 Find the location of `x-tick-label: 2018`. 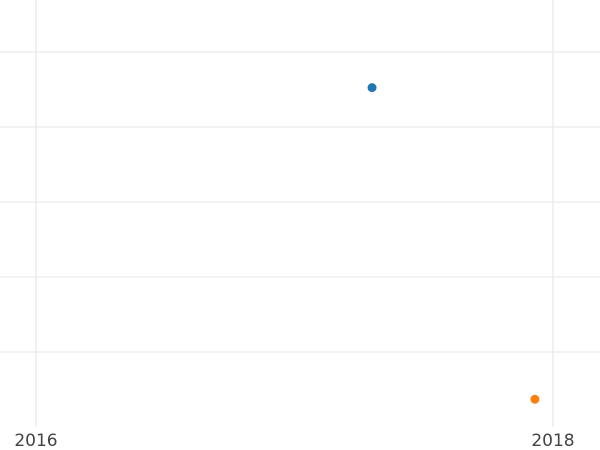

x-tick-label: 2018 is located at coordinates (552, 440).